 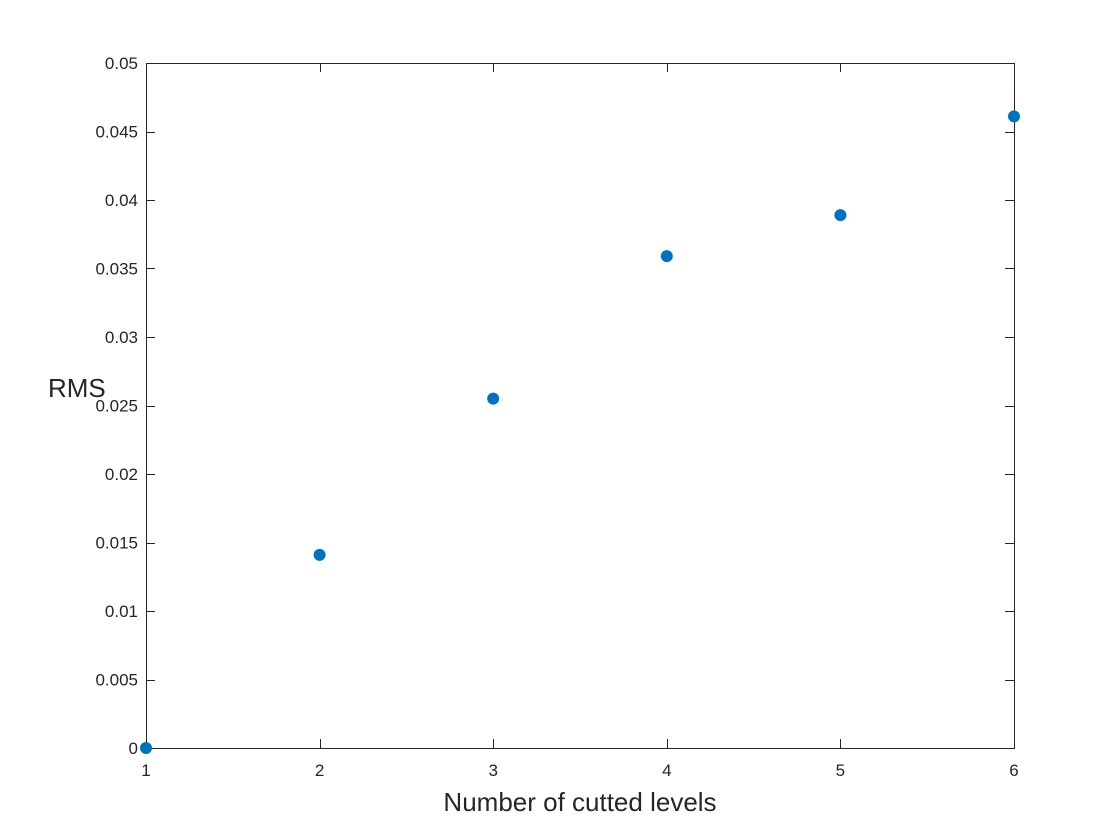 What do you see at coordinates (116, 543) in the screenshot?
I see `y-tick-label: 0.015` at bounding box center [116, 543].